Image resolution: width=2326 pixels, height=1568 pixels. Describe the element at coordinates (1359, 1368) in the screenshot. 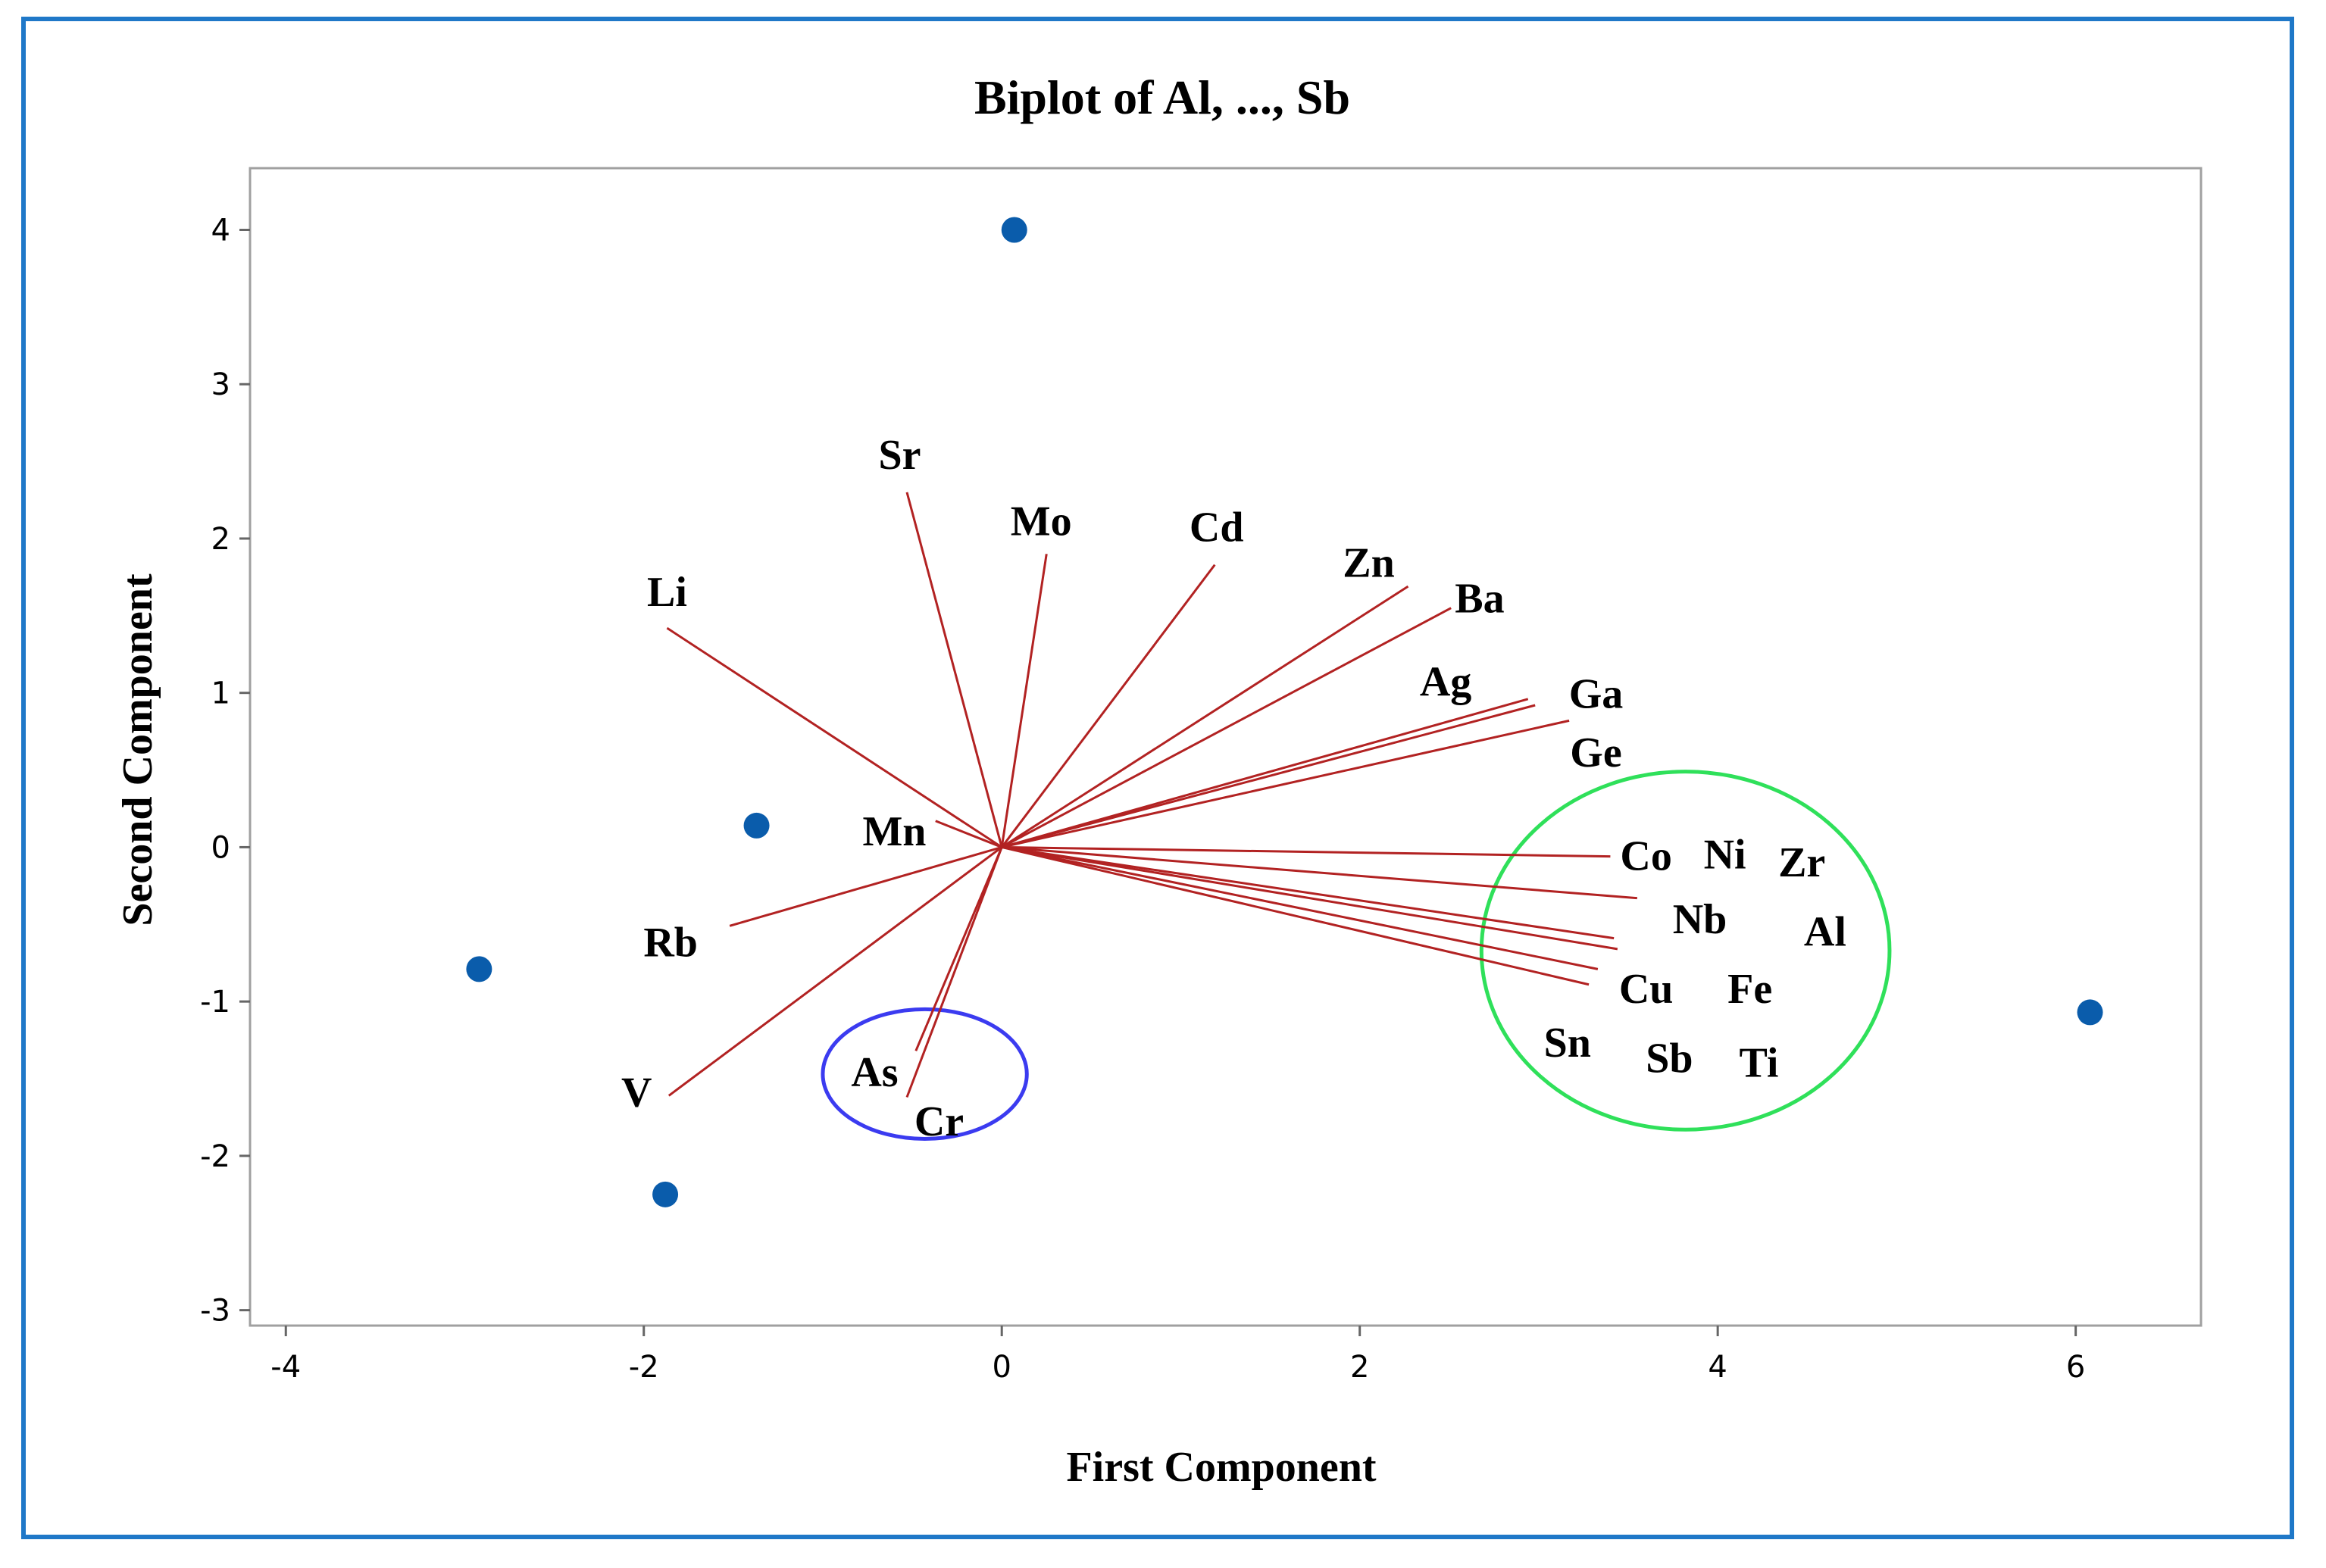

I see `x-tick-label: 2` at that location.